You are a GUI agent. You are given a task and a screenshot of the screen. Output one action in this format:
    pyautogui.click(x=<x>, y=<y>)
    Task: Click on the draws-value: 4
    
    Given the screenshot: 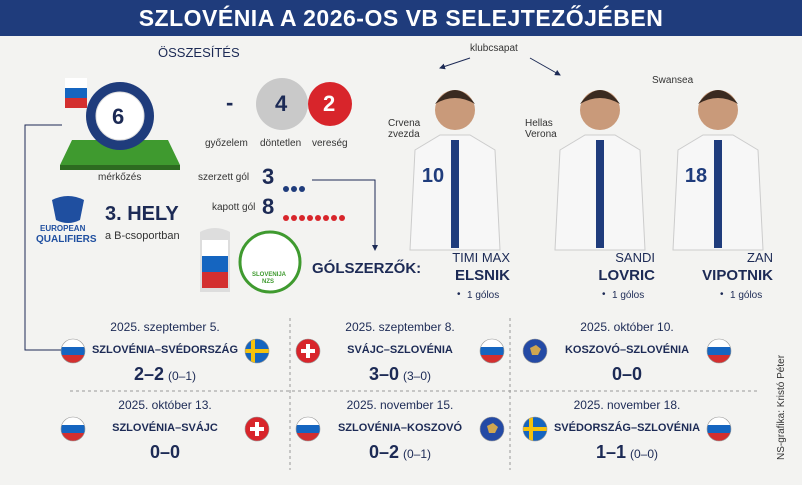 What is the action you would take?
    pyautogui.click(x=281, y=103)
    